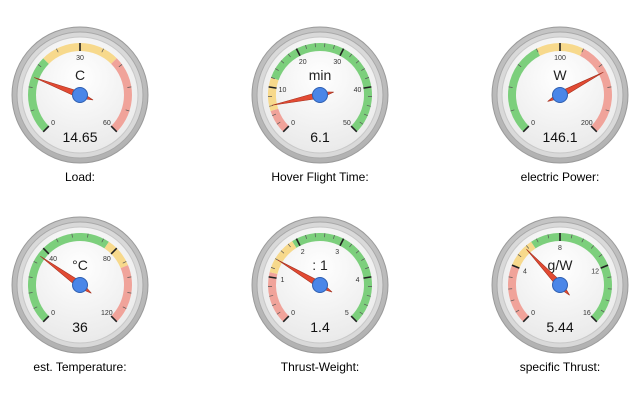  Describe the element at coordinates (320, 75) in the screenshot. I see `gauge-unit: min` at that location.